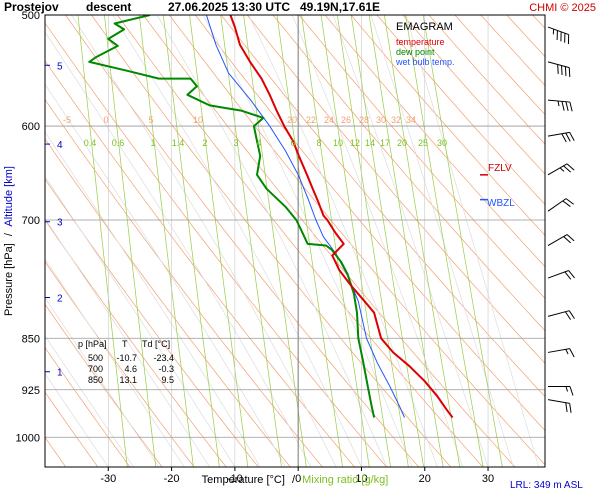 The width and height of the screenshot is (600, 500). What do you see at coordinates (31, 7) in the screenshot?
I see `station-name: Prostejov` at bounding box center [31, 7].